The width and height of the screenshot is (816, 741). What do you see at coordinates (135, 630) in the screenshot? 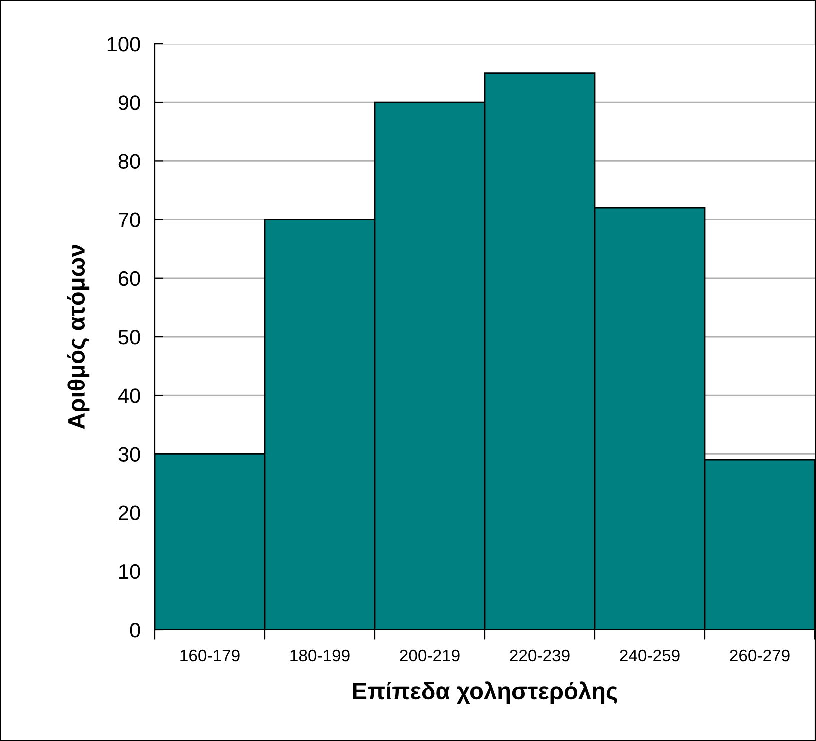
I see `y-tick-label: 0` at bounding box center [135, 630].